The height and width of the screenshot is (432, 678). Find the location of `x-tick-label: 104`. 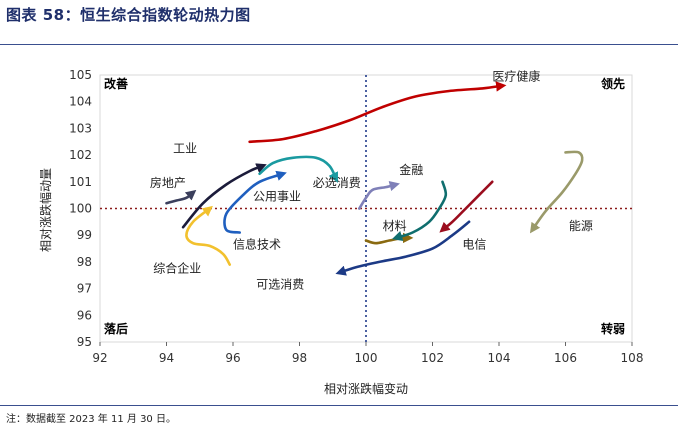

x-tick-label: 104 is located at coordinates (499, 358).